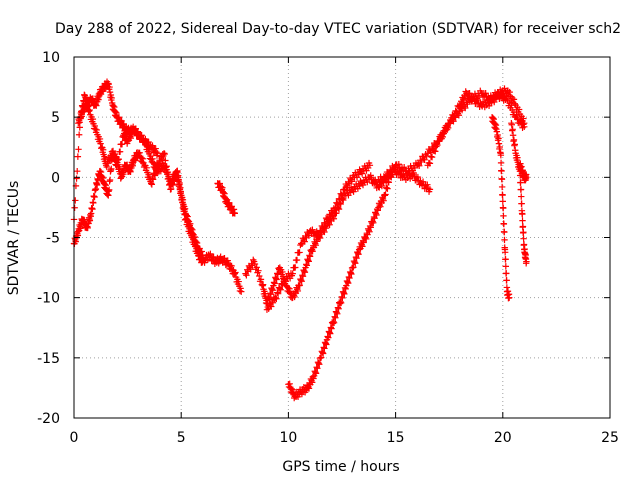  I want to click on y-tick-label: -10, so click(48, 299).